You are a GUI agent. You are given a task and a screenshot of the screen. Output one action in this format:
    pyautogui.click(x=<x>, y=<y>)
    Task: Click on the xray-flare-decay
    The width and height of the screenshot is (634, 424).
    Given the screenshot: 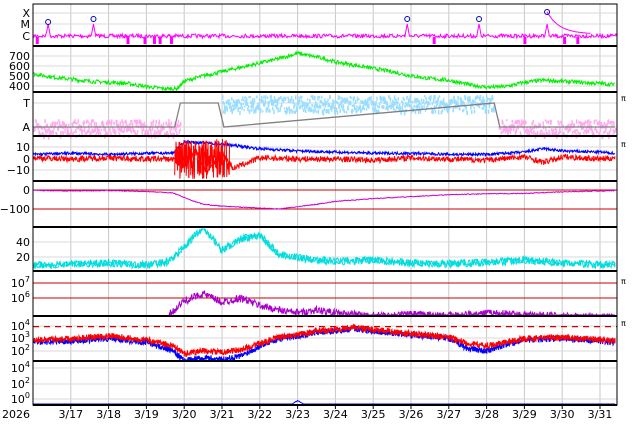 What is the action you would take?
    pyautogui.click(x=568, y=22)
    